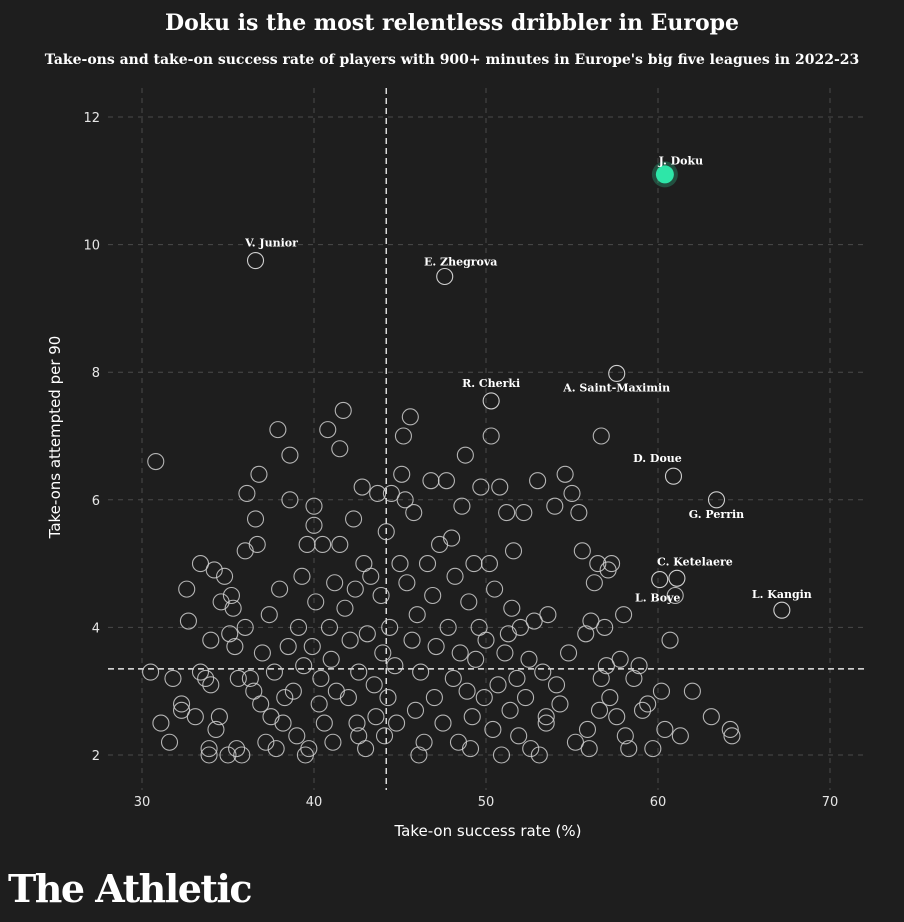  Describe the element at coordinates (96, 373) in the screenshot. I see `y-tick-label: 8` at that location.